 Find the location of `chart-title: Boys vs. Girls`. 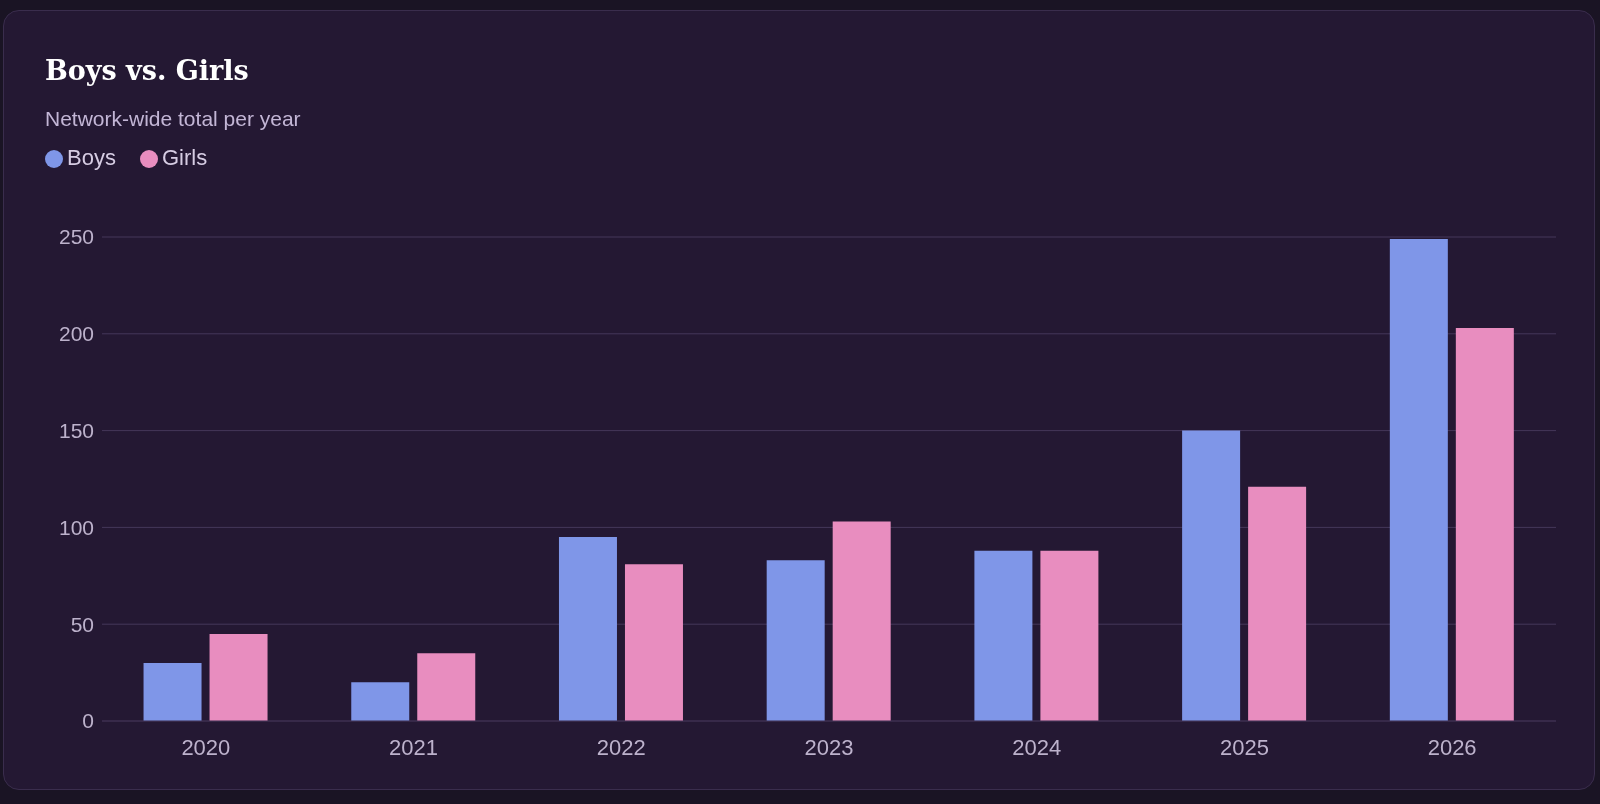

chart-title: Boys vs. Girls is located at coordinates (147, 70).